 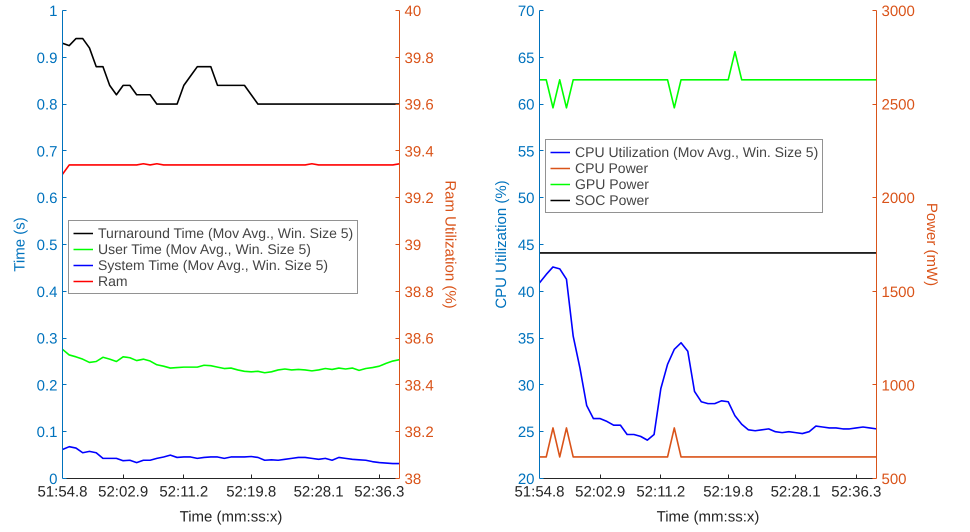 What do you see at coordinates (931, 244) in the screenshot?
I see `y2-axis-title: Power (mW)` at bounding box center [931, 244].